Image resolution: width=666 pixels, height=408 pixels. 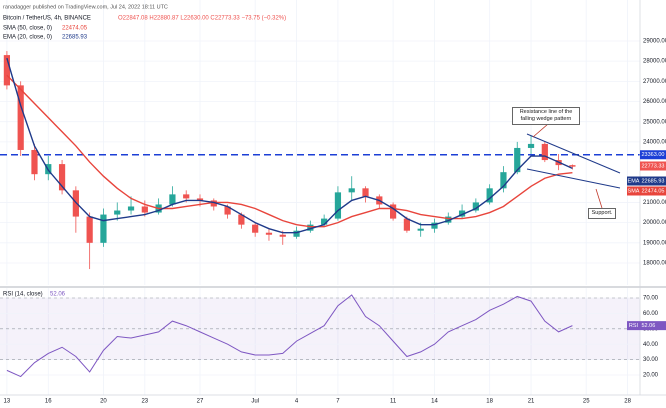 I want to click on price-box-label: 23363.00, so click(x=653, y=155).